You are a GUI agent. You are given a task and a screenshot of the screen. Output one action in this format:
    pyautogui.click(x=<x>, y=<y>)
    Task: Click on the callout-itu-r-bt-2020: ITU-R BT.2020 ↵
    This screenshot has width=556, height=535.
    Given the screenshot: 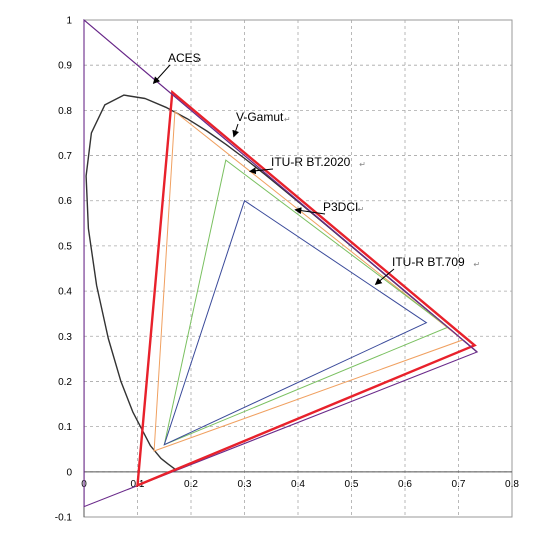 What is the action you would take?
    pyautogui.click(x=307, y=165)
    